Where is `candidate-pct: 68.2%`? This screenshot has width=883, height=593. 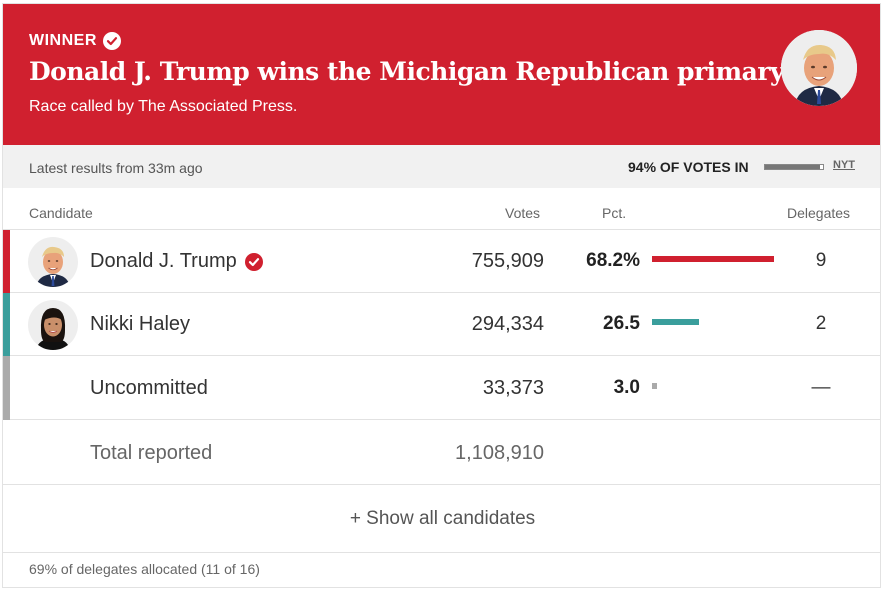
candidate-pct: 68.2% is located at coordinates (613, 260).